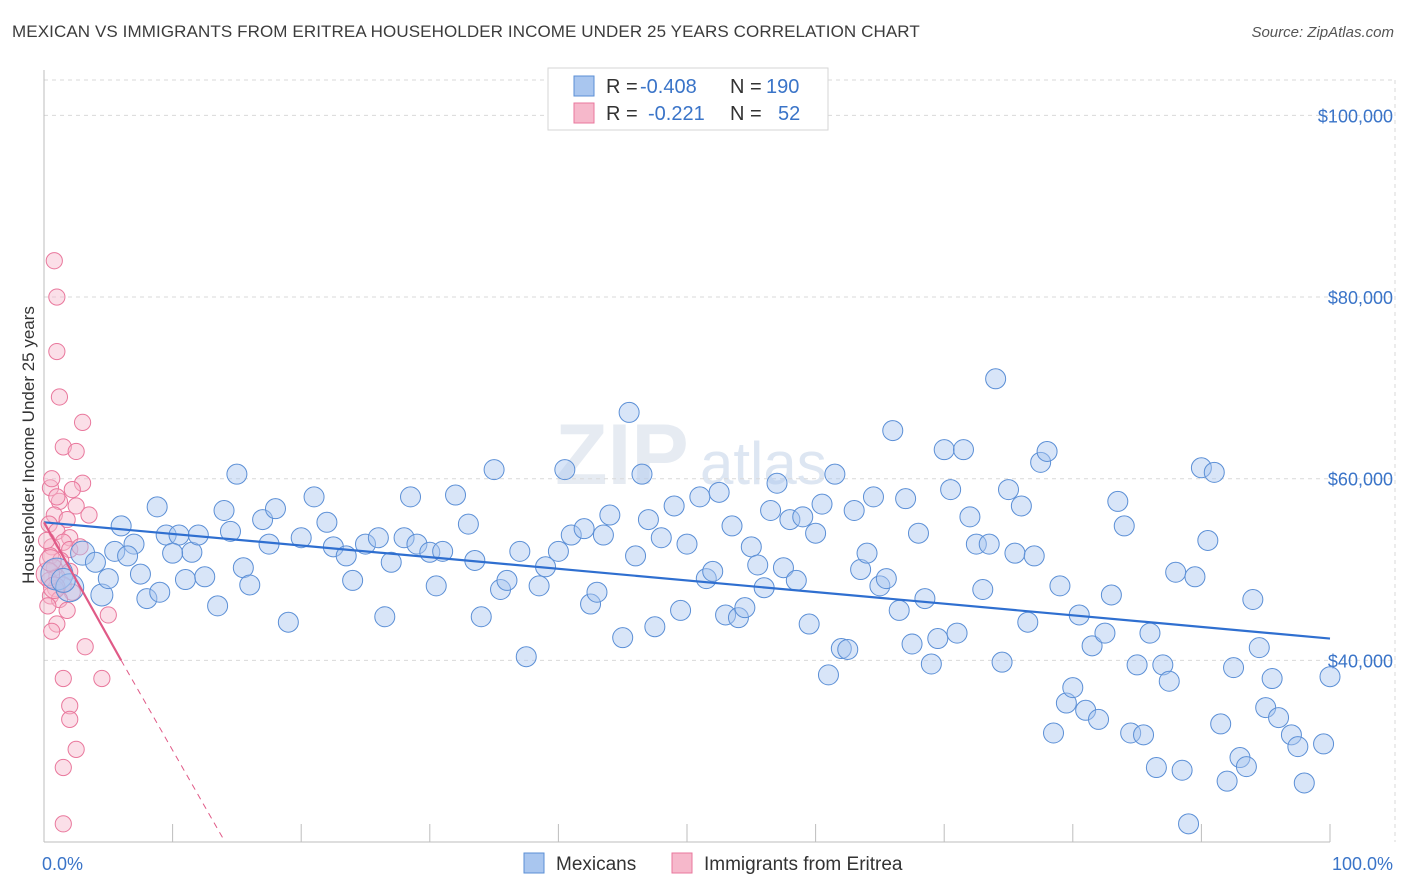 The image size is (1406, 892). I want to click on series-eritrea-points, so click(76, 542).